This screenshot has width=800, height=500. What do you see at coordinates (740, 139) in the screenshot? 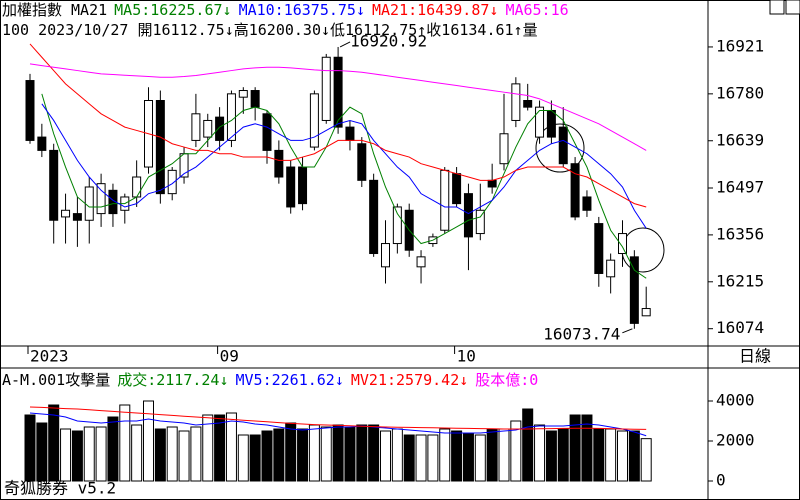
I see `y-tick-label: 16639` at bounding box center [740, 139].